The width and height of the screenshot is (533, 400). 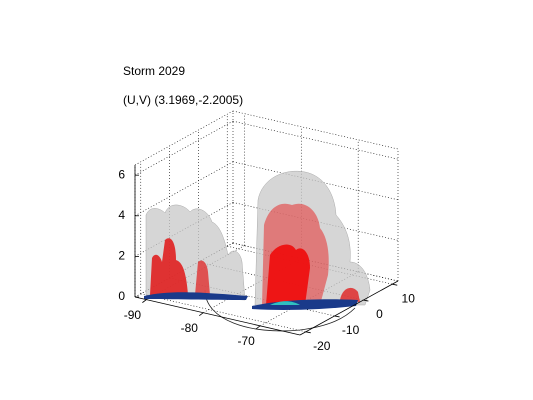 I want to click on z-tick-label: 6, so click(x=121, y=174).